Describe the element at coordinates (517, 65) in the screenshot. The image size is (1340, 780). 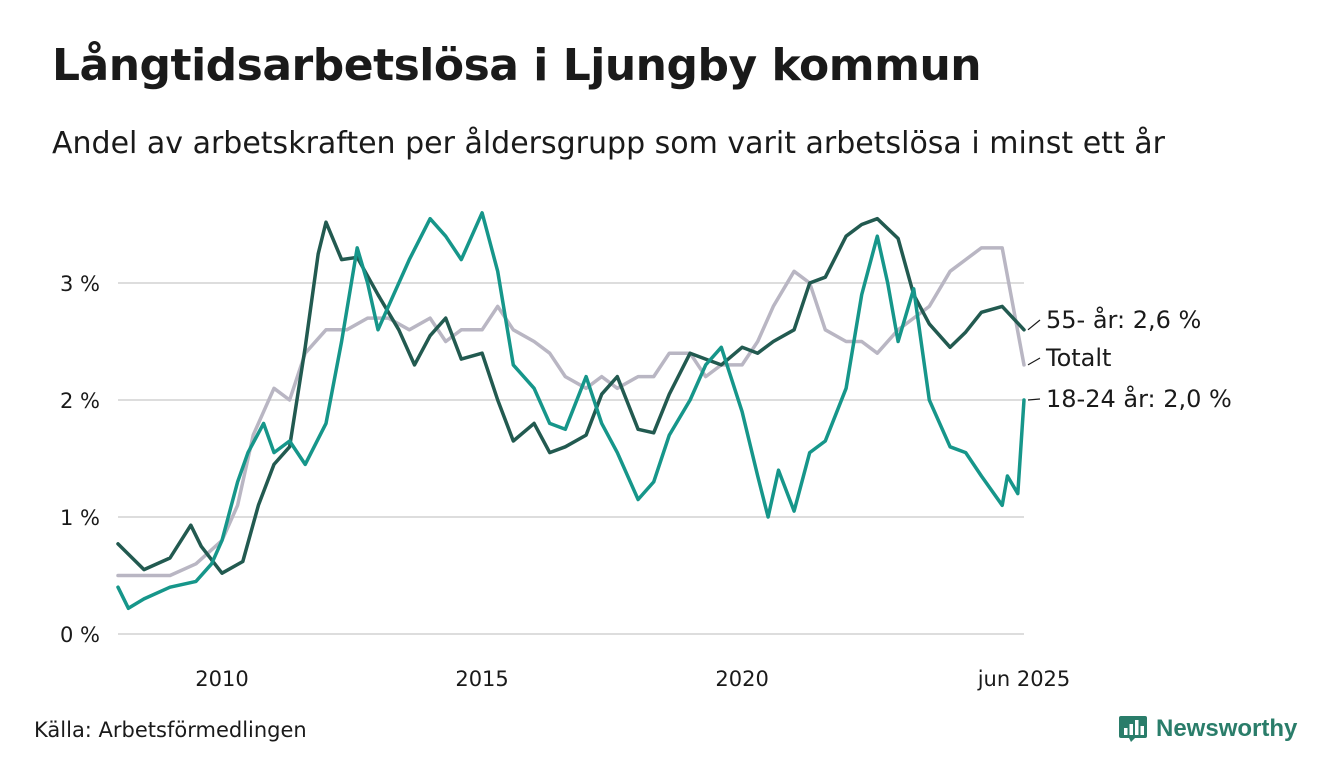
I see `page-title: Långtidsarbetslösa i Ljungby kommun` at that location.